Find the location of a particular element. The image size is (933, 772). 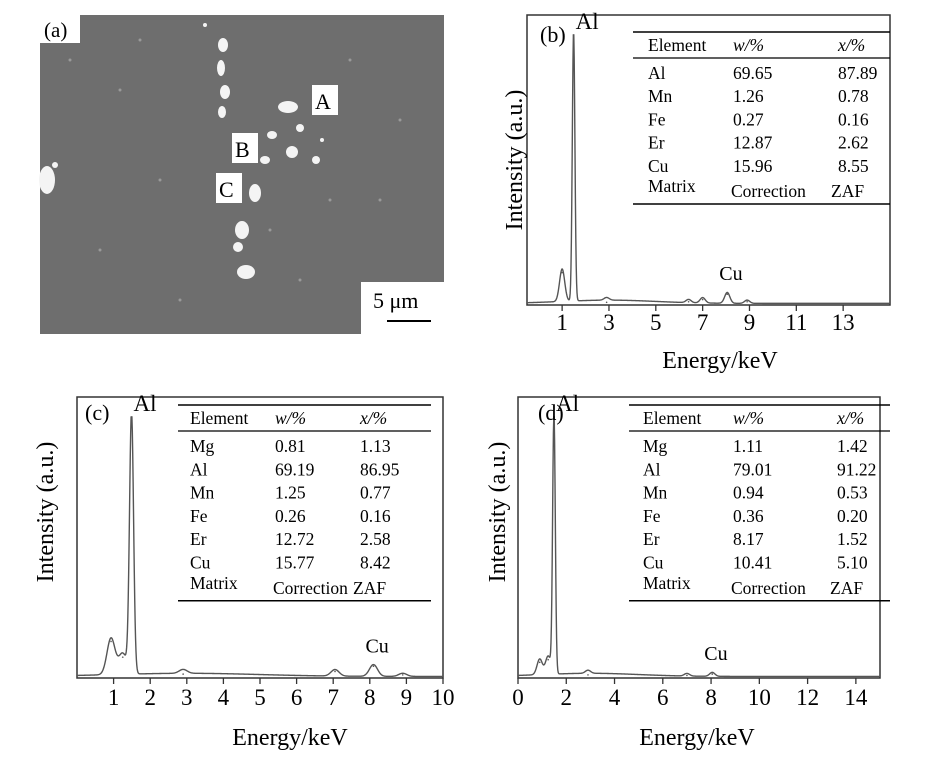

x-tick-label: 11 is located at coordinates (796, 322).